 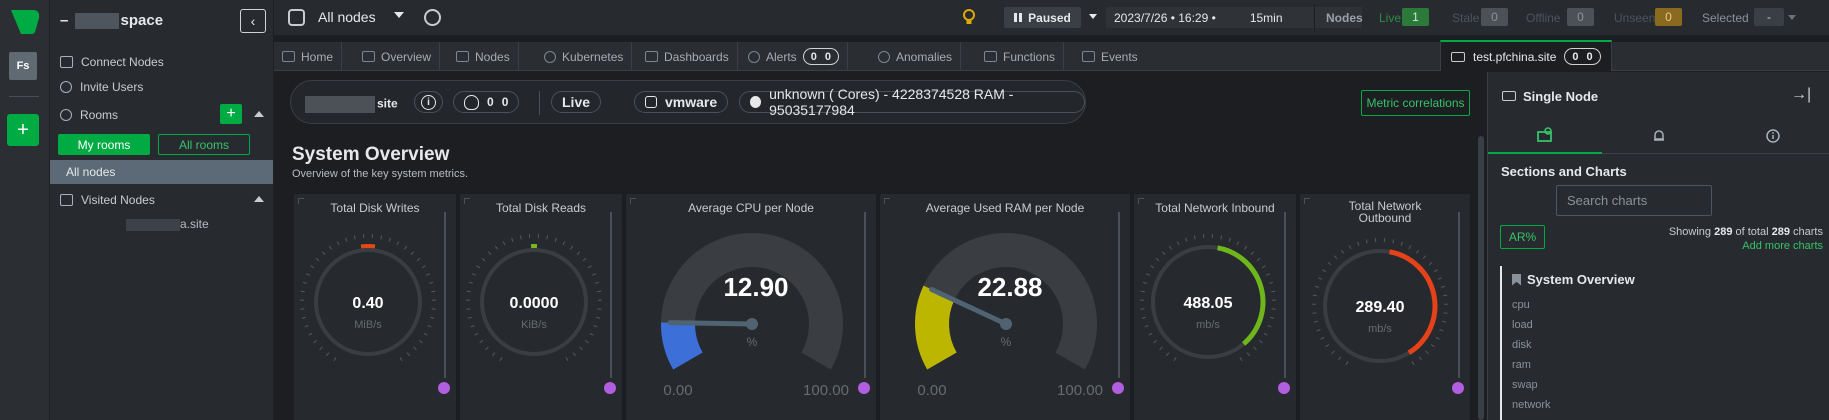 I want to click on gauge-card-disk-writes: Total Disk Writes 0.40 MiB/s, so click(x=375, y=307).